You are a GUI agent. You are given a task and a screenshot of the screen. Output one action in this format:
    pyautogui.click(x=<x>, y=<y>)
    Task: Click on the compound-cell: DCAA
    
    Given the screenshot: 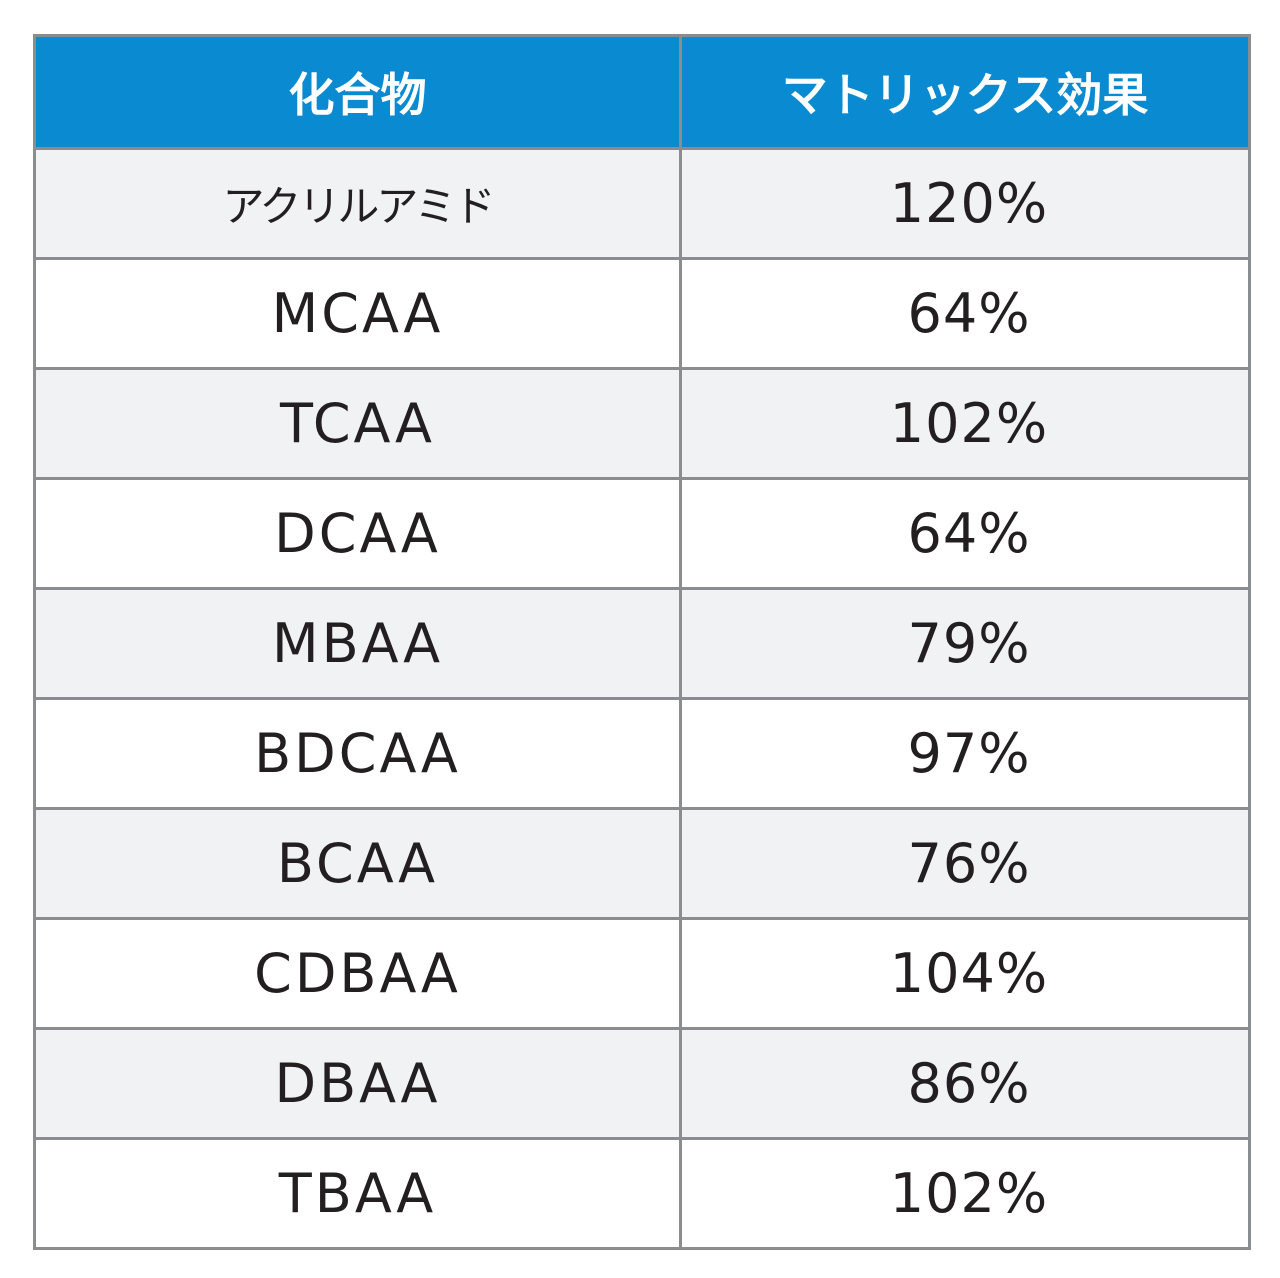 What is the action you would take?
    pyautogui.click(x=357, y=533)
    